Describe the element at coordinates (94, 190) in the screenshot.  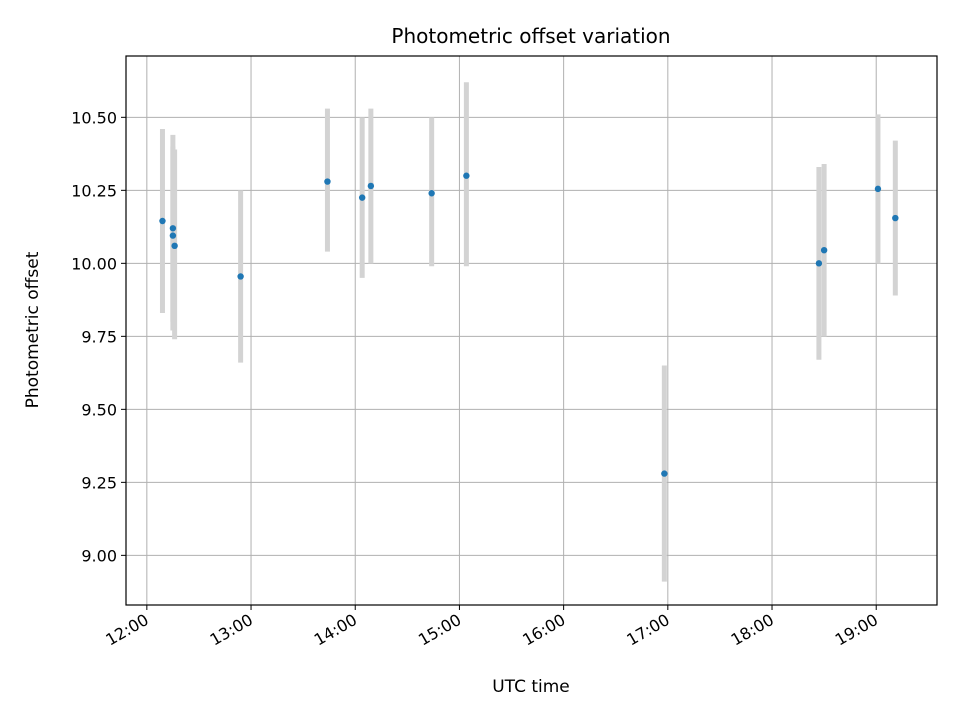
I see `y-tick-label: 10.25` at that location.